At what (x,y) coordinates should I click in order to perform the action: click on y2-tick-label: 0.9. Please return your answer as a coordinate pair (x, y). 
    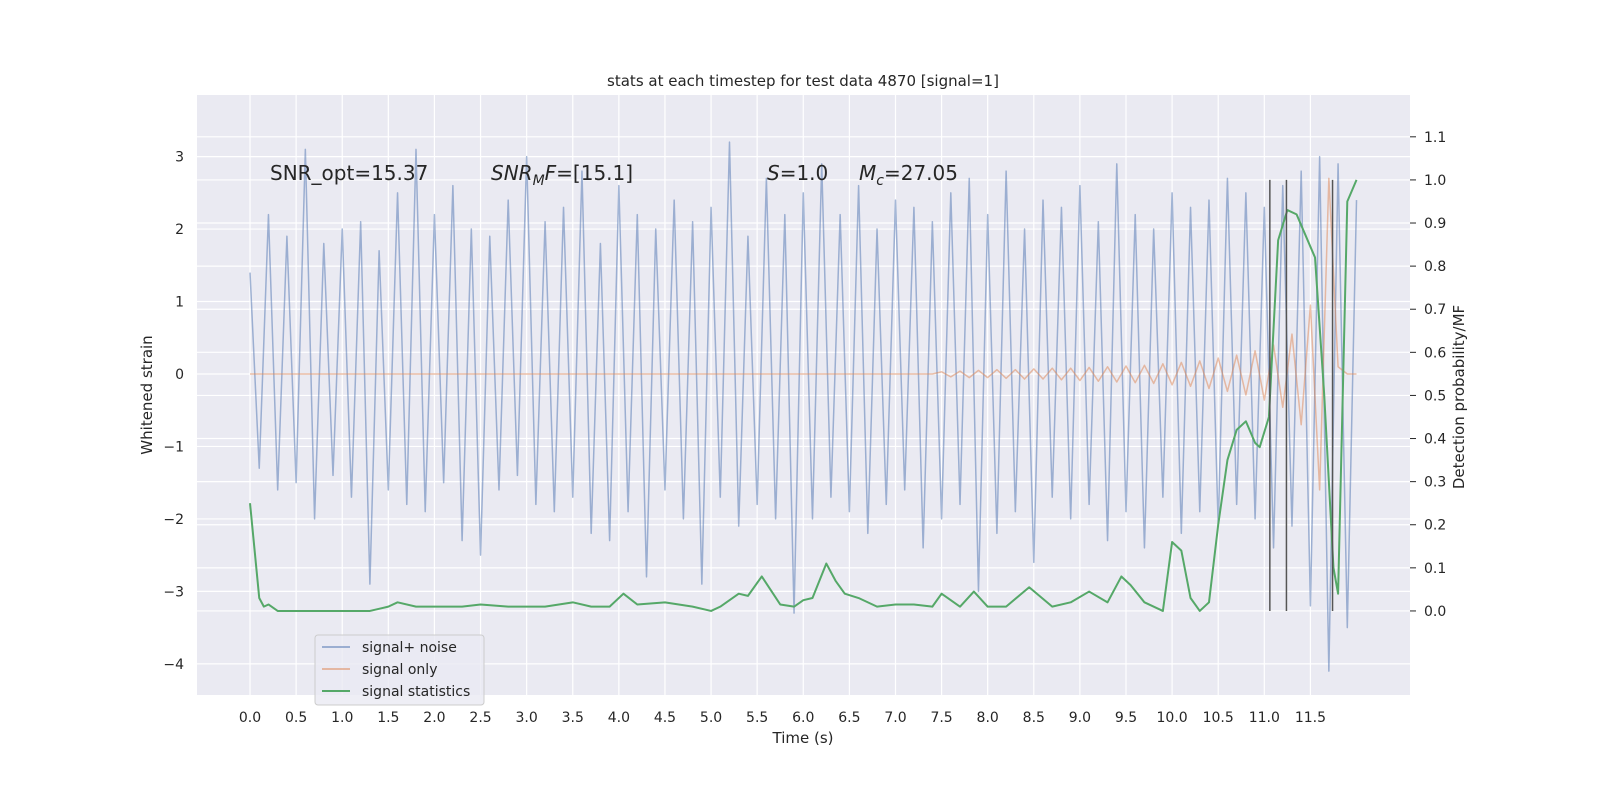
    Looking at the image, I should click on (1435, 224).